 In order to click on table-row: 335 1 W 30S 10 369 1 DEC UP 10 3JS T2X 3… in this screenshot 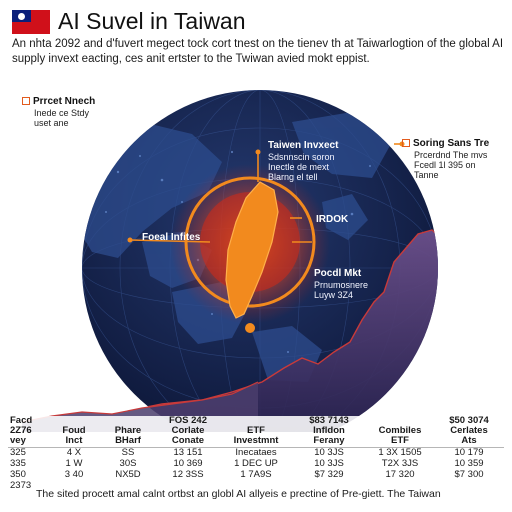, I will do `click(256, 463)`.